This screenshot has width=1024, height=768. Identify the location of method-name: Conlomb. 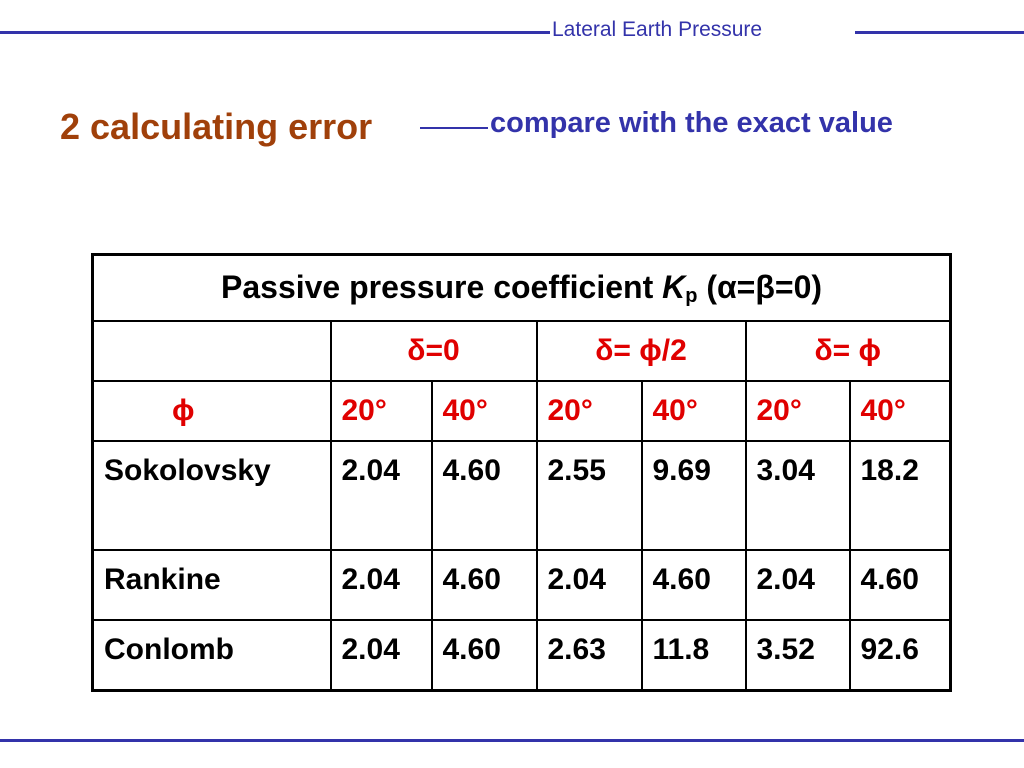
(211, 655).